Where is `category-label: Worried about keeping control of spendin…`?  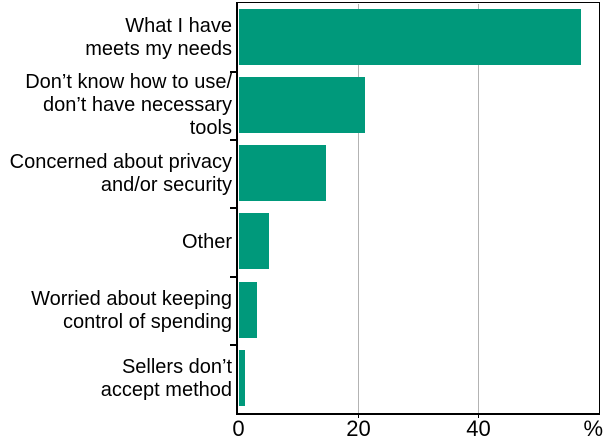
category-label: Worried about keeping control of spendin… is located at coordinates (131, 310).